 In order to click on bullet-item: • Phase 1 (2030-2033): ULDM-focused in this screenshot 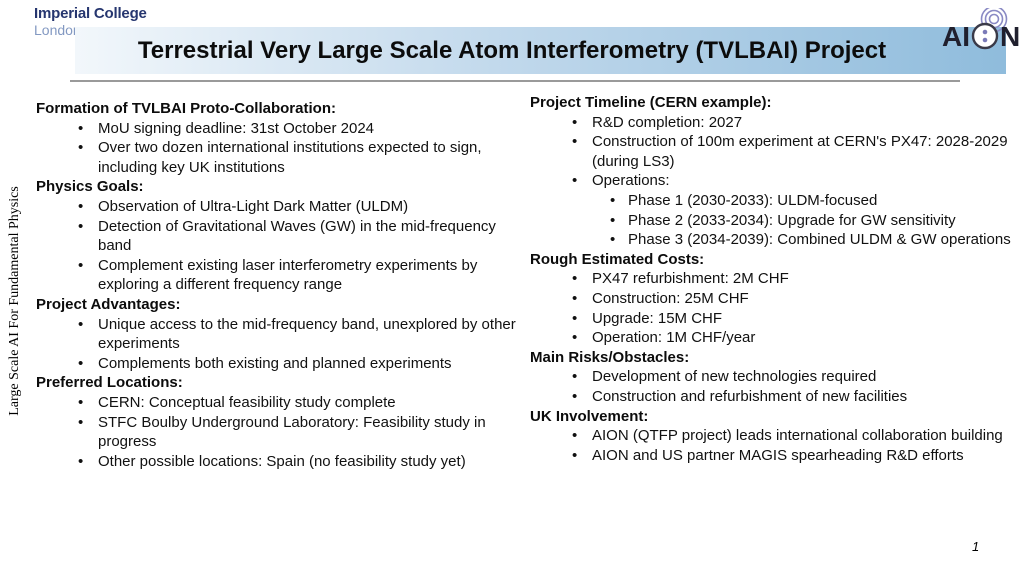, I will do `click(771, 201)`.